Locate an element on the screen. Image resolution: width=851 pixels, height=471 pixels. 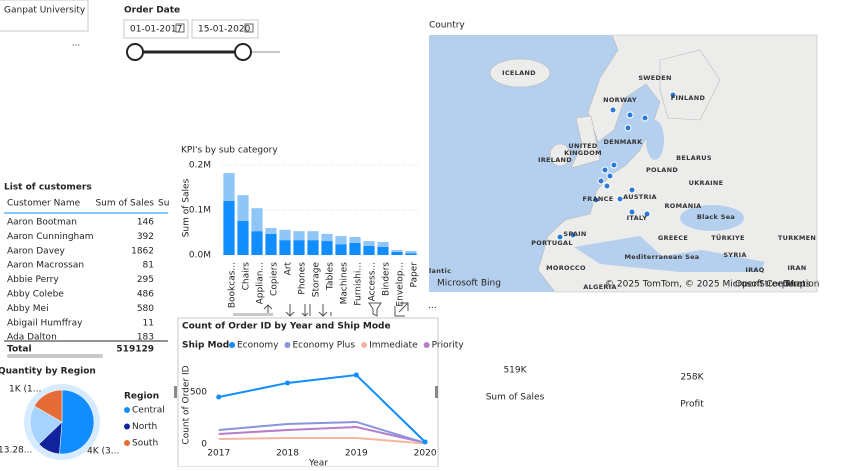
map-label: IRAN is located at coordinates (796, 268).